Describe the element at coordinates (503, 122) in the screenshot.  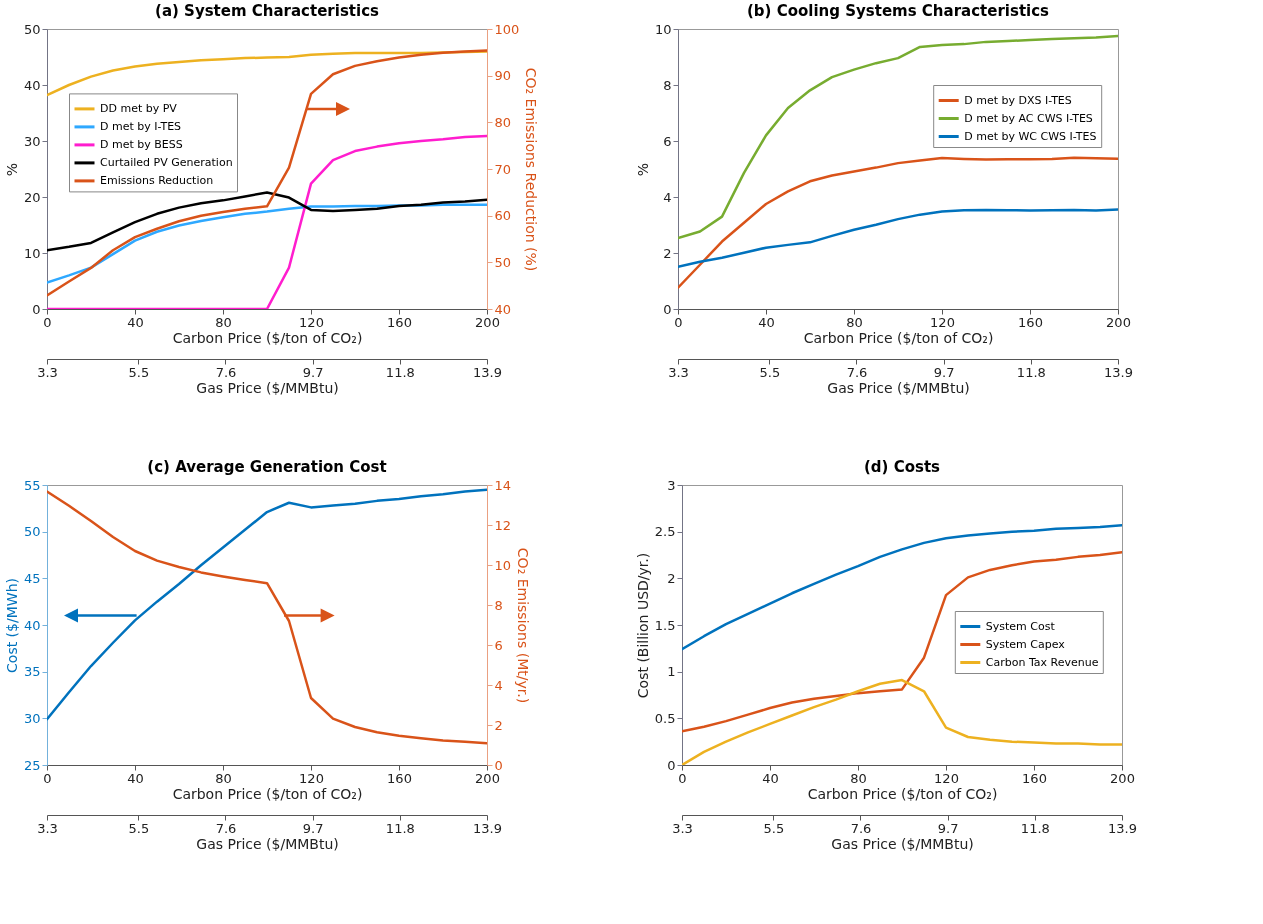
I see `y2-tick-label: 80` at that location.